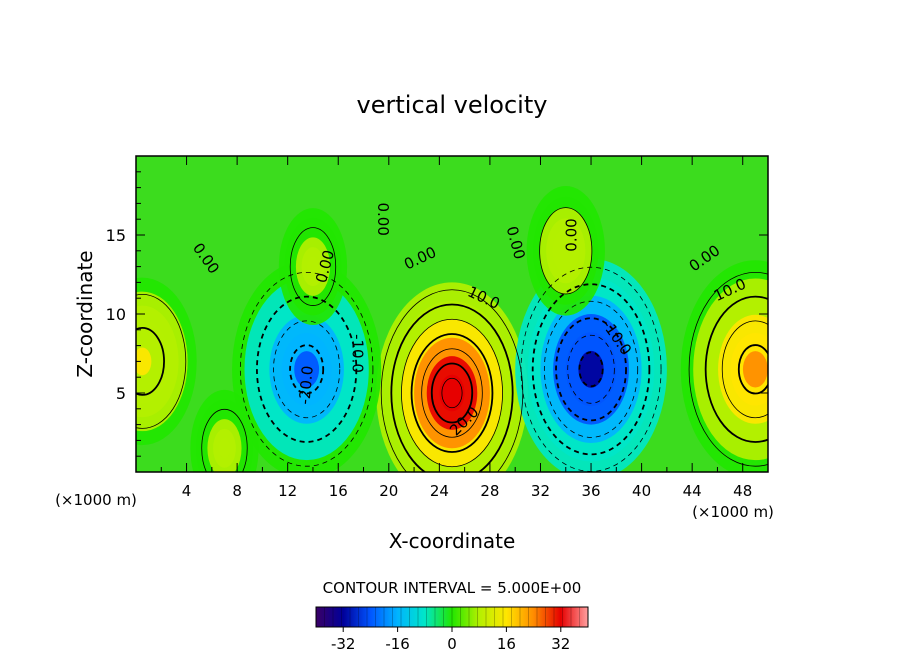 The image size is (904, 658). Describe the element at coordinates (343, 644) in the screenshot. I see `colorbar-tick-label: -32` at that location.